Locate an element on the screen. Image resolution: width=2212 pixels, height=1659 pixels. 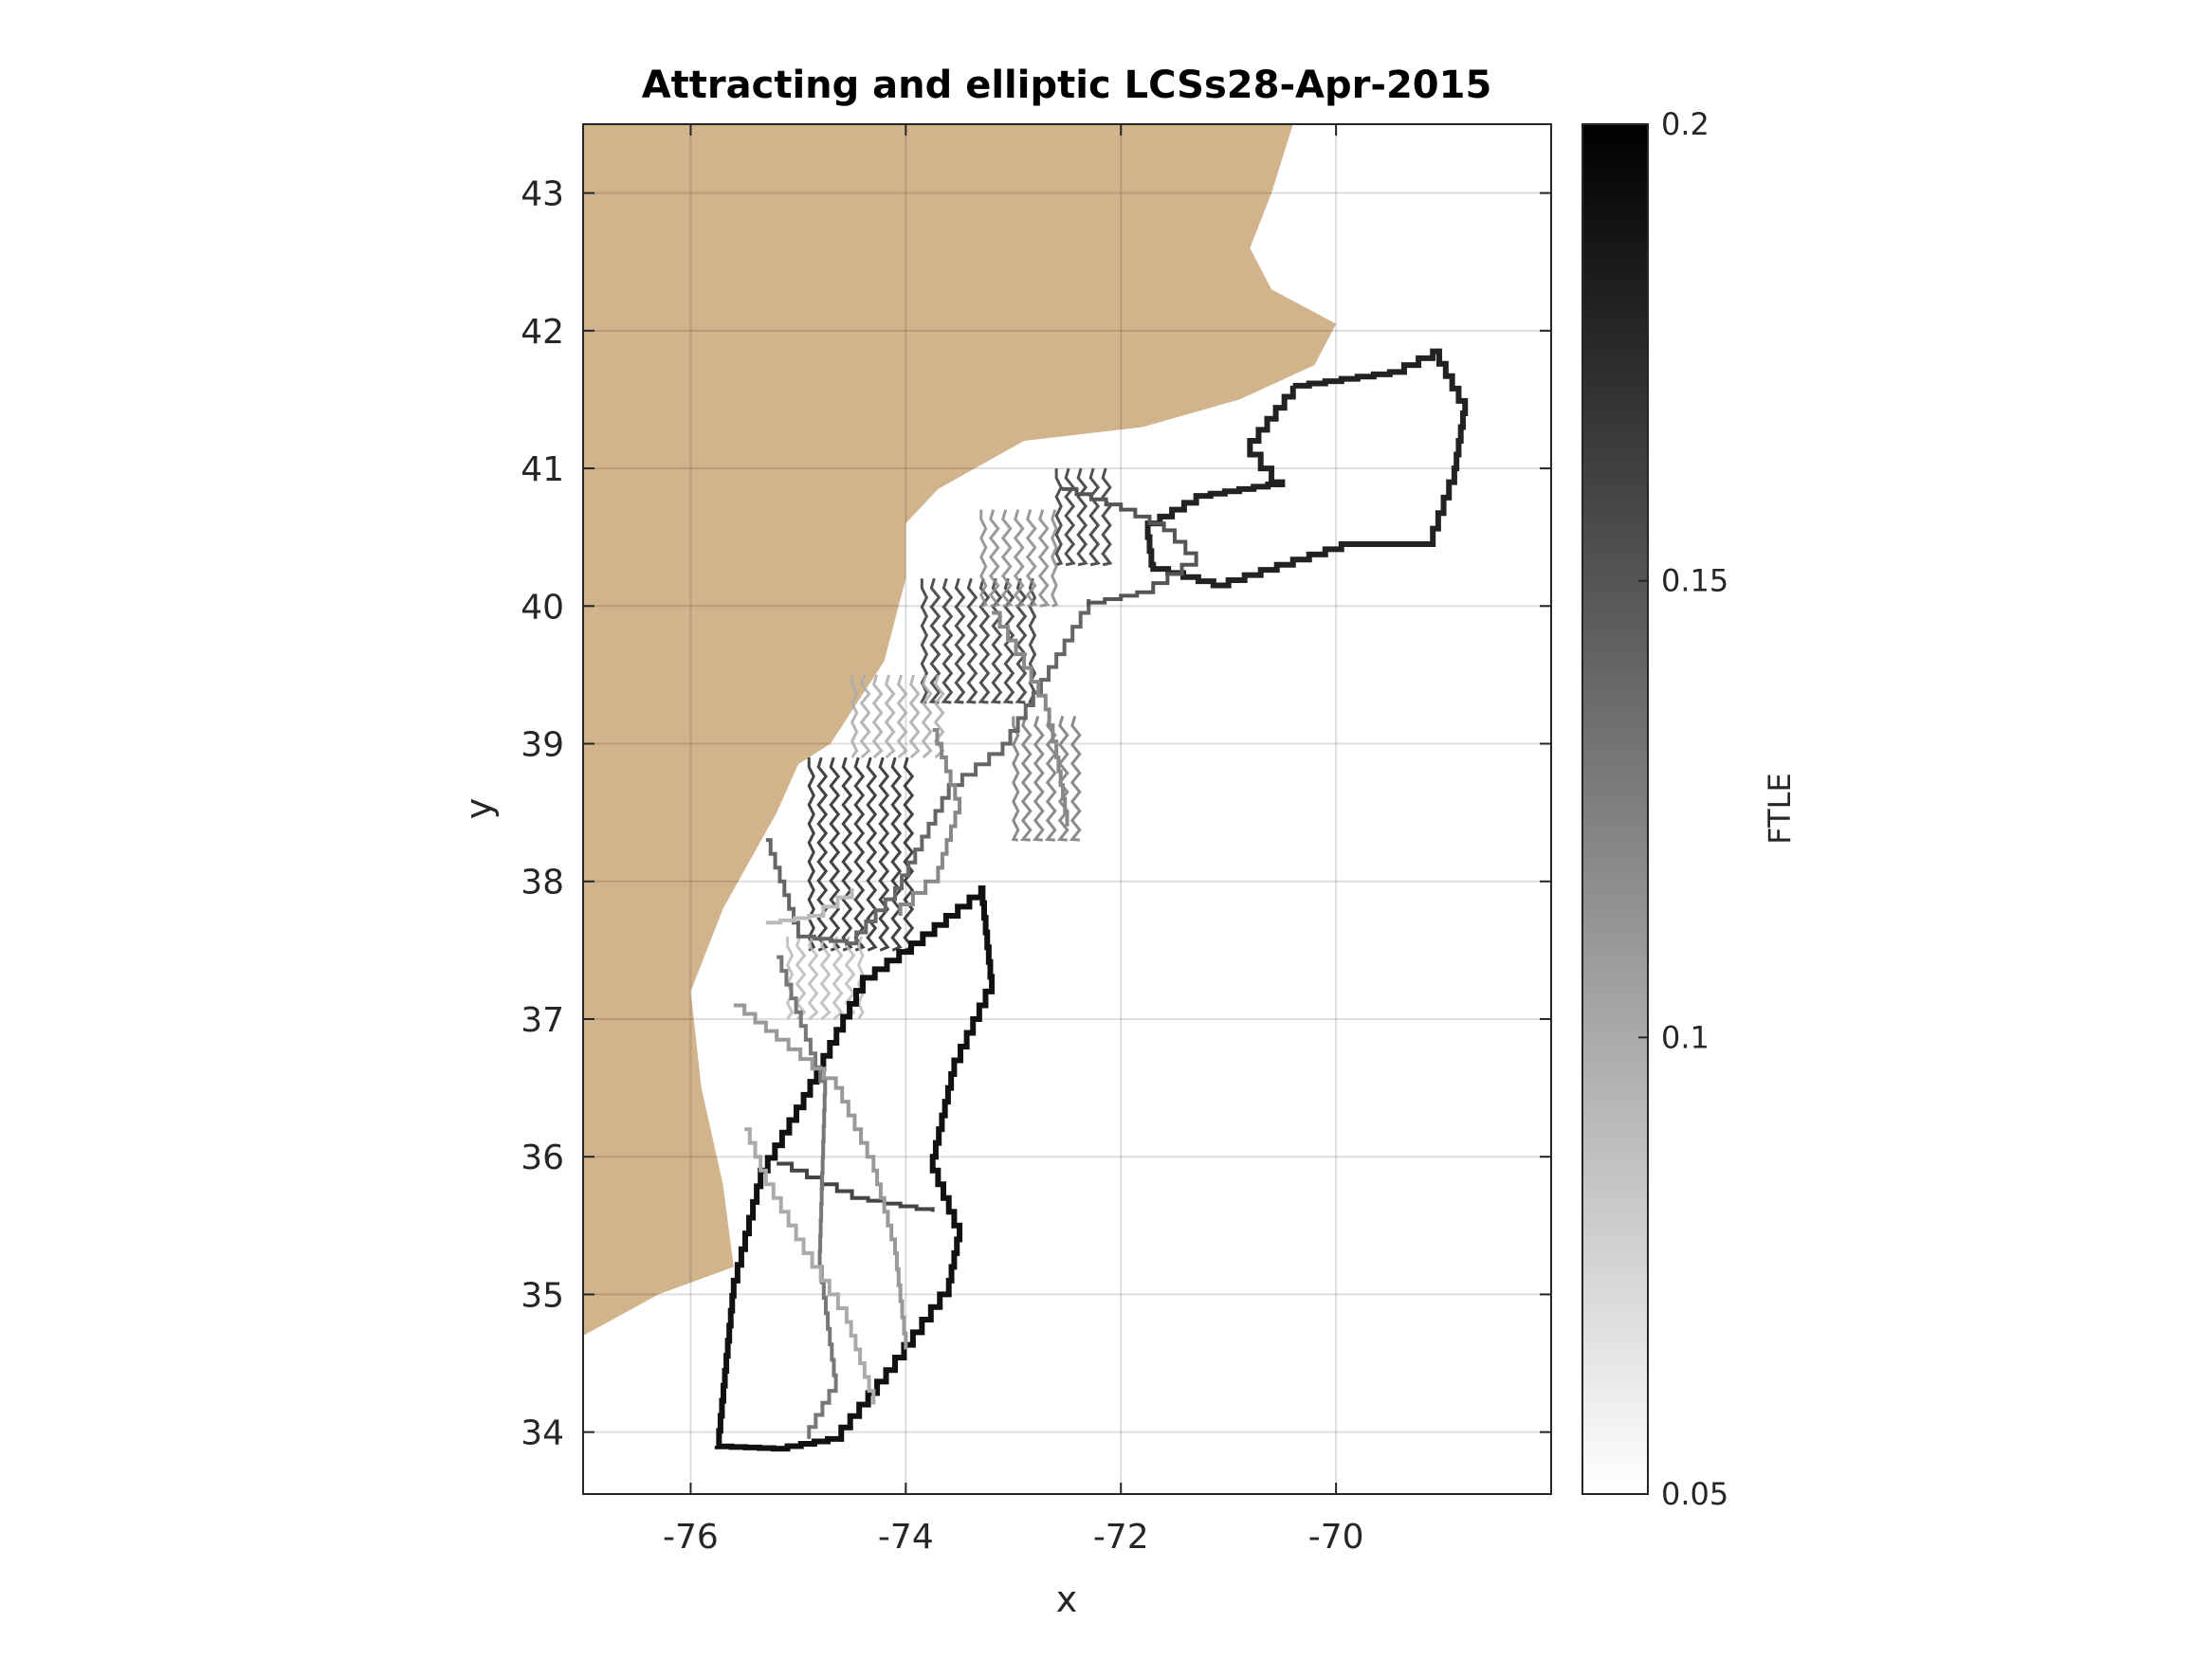
y-tick-label: 35 is located at coordinates (542, 1295).